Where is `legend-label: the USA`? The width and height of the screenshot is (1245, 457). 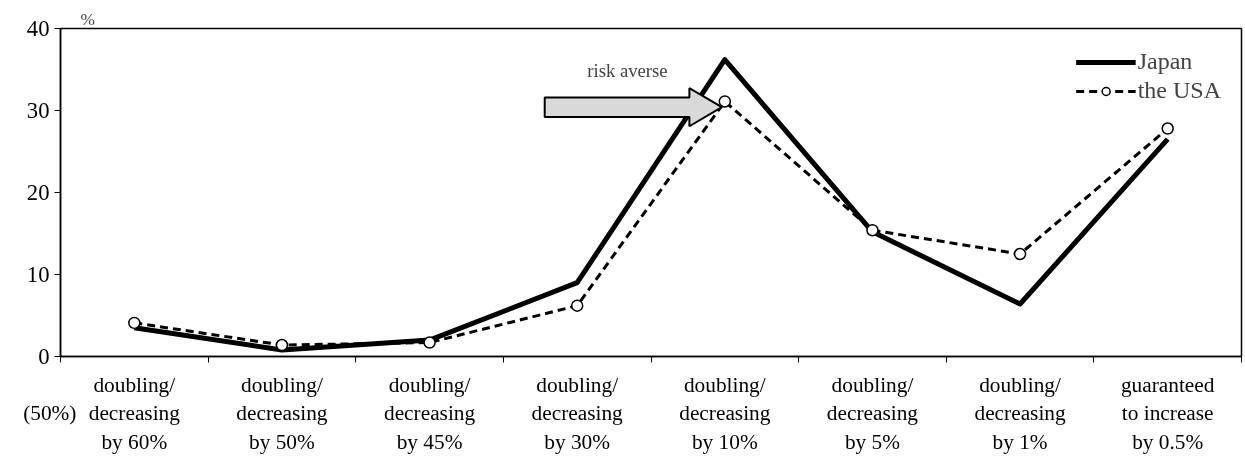 legend-label: the USA is located at coordinates (1179, 90).